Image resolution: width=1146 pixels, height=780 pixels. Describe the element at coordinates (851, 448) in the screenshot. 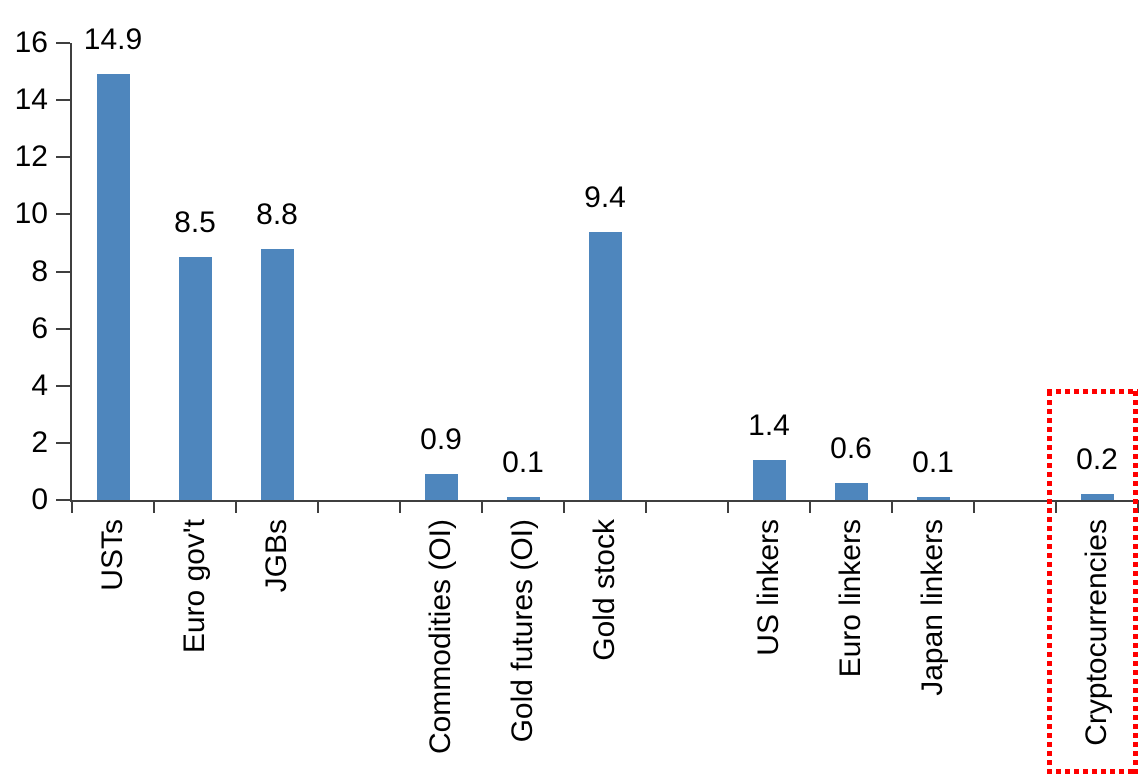

I see `bar-value-label: 0.6` at that location.